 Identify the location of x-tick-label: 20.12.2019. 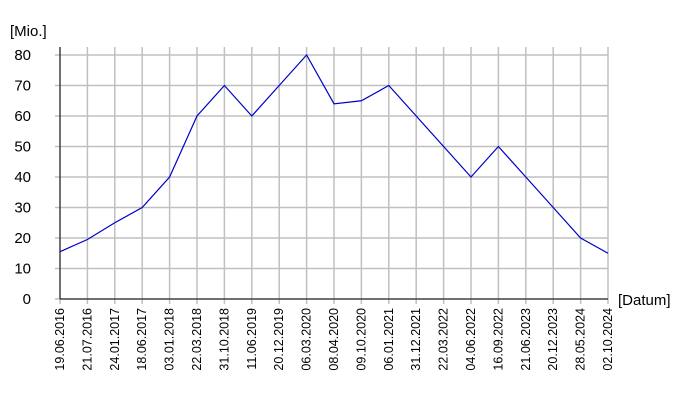
(279, 339).